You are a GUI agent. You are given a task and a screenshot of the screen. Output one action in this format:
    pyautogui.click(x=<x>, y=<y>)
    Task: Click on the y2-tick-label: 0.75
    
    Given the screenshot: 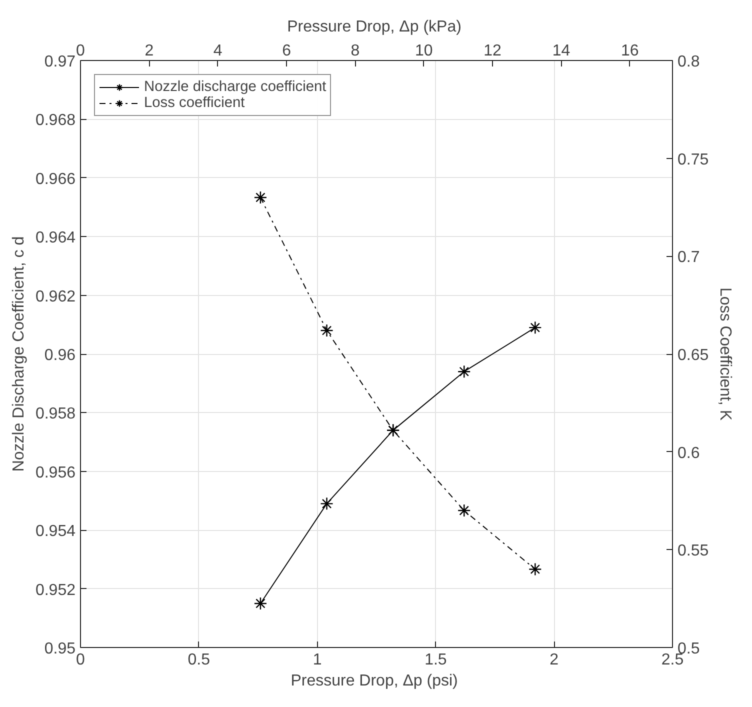 What is the action you would take?
    pyautogui.click(x=693, y=159)
    